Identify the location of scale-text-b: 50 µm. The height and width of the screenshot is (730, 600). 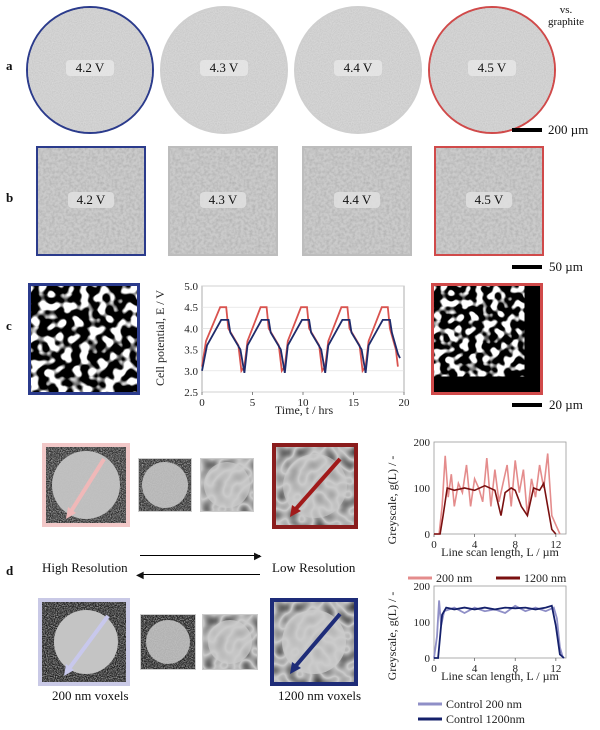
(566, 266).